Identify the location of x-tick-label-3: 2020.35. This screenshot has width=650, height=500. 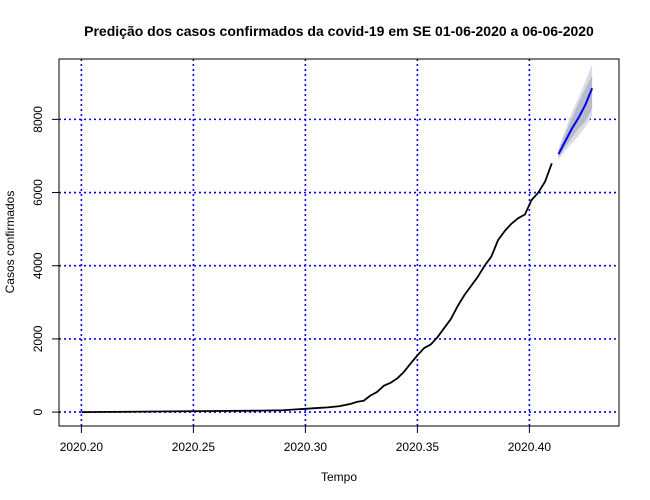
(418, 447).